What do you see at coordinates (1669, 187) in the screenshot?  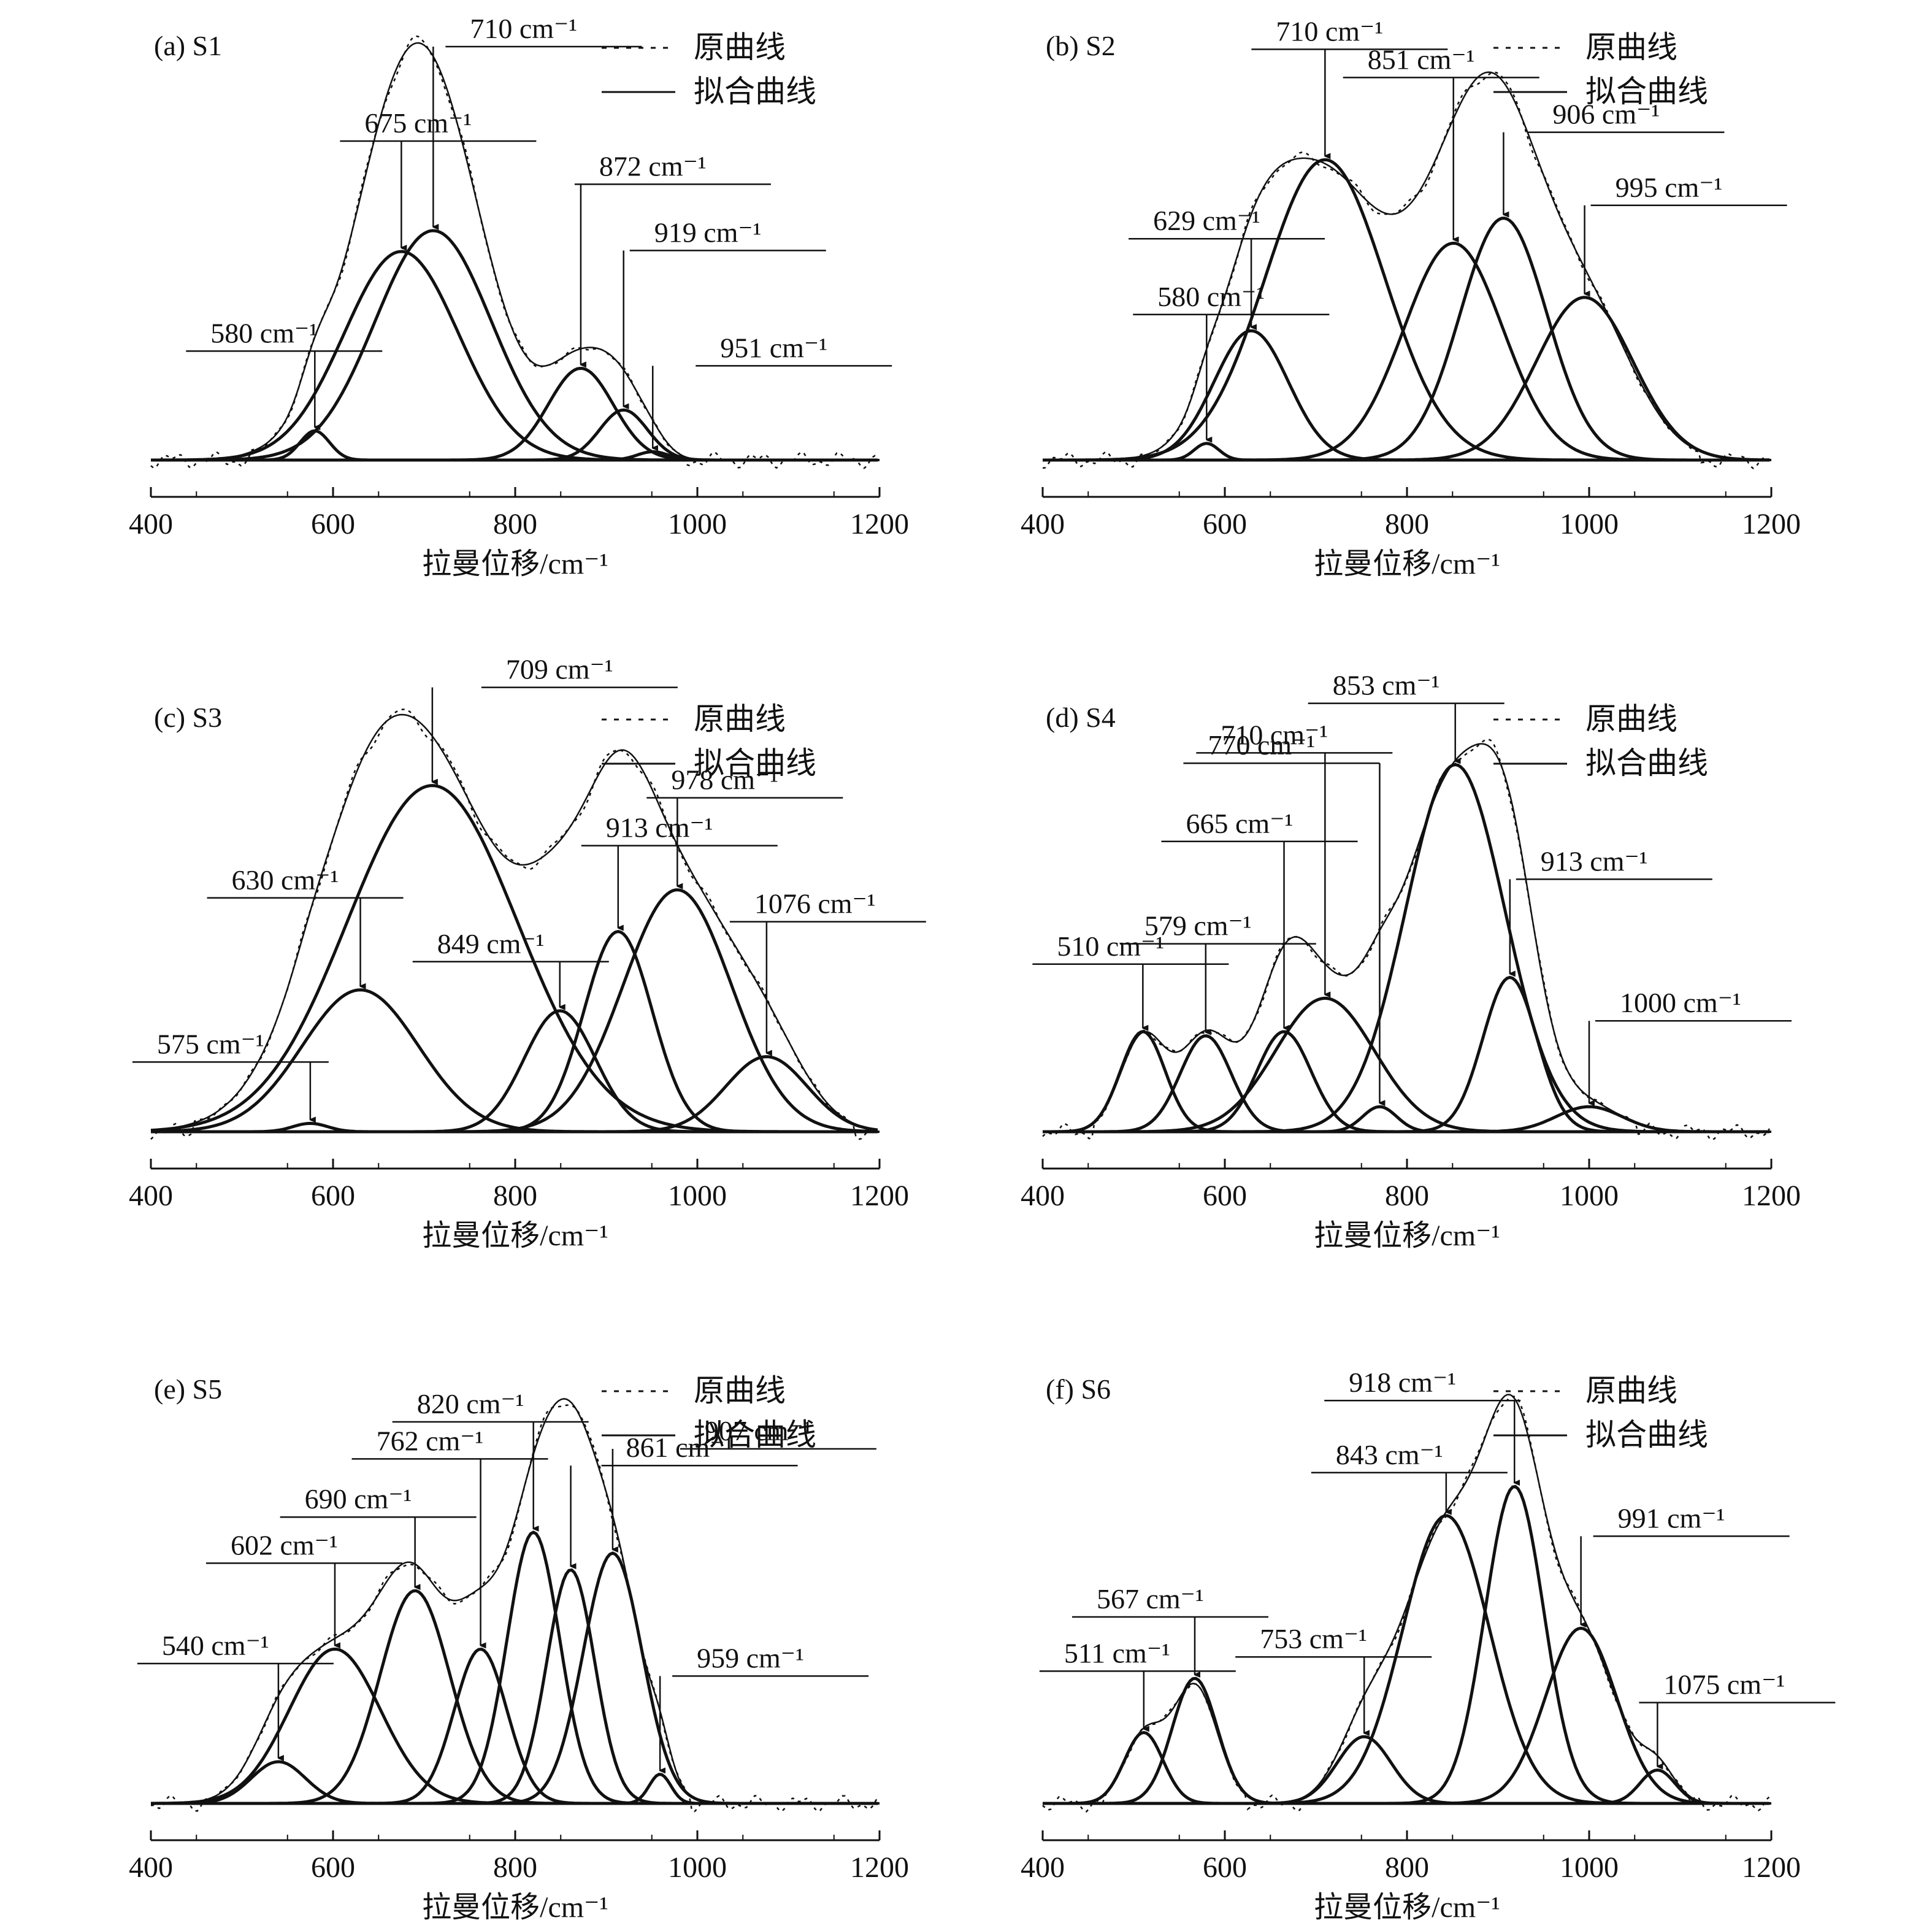 I see `peak-label: 995 cm⁻¹` at bounding box center [1669, 187].